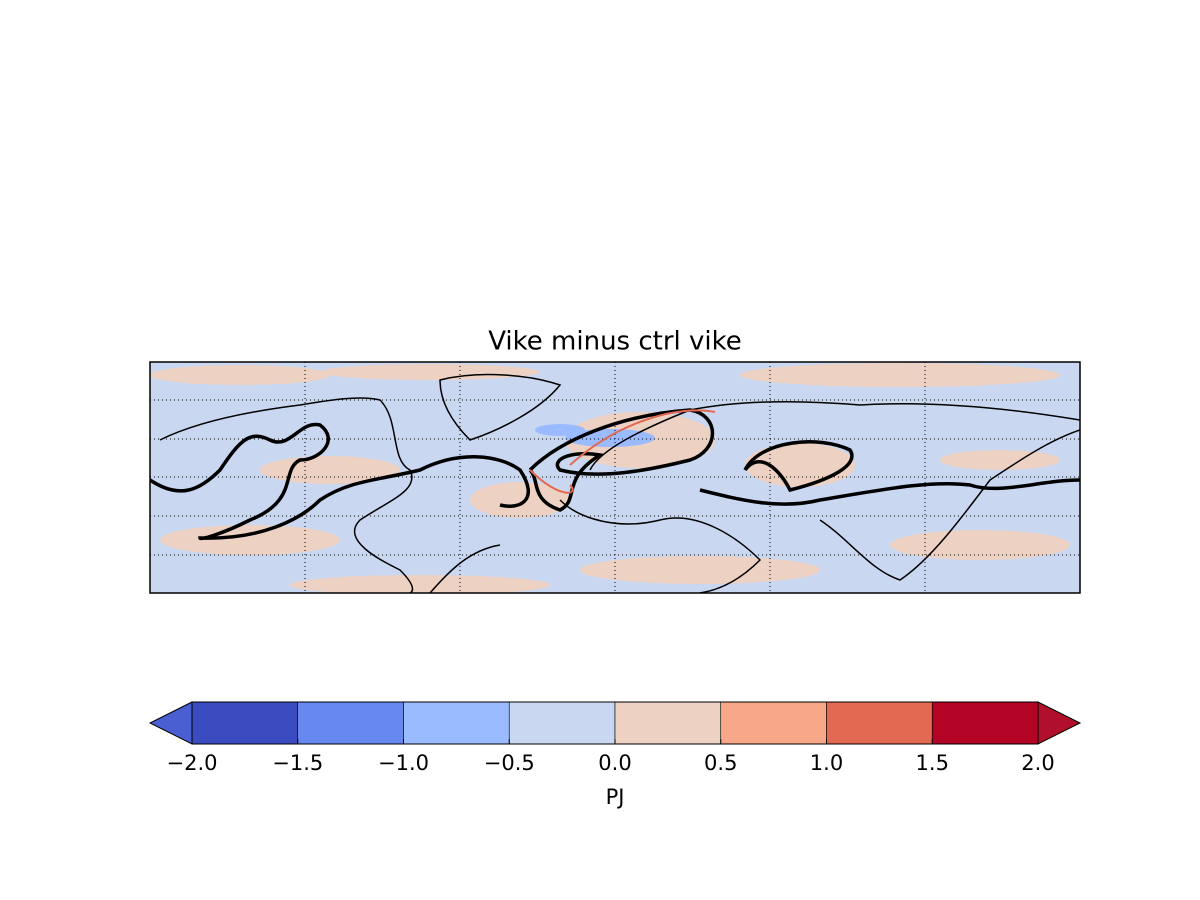 This screenshot has height=900, width=1200. Describe the element at coordinates (192, 763) in the screenshot. I see `colorbar-tick-label: −2.0` at that location.